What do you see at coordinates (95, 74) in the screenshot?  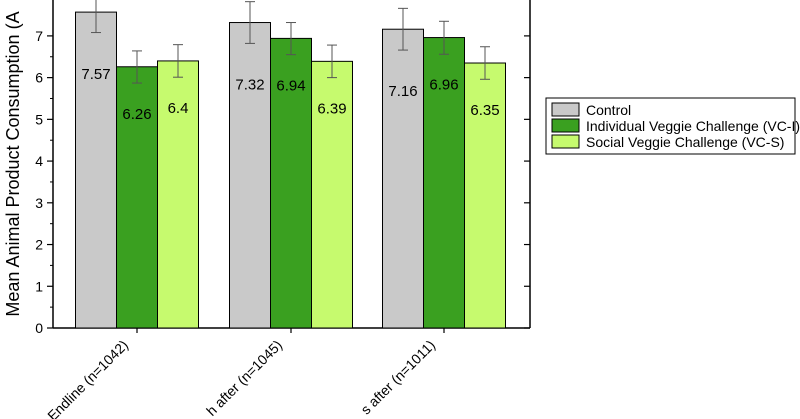 I see `data-label: 7.57` at bounding box center [95, 74].